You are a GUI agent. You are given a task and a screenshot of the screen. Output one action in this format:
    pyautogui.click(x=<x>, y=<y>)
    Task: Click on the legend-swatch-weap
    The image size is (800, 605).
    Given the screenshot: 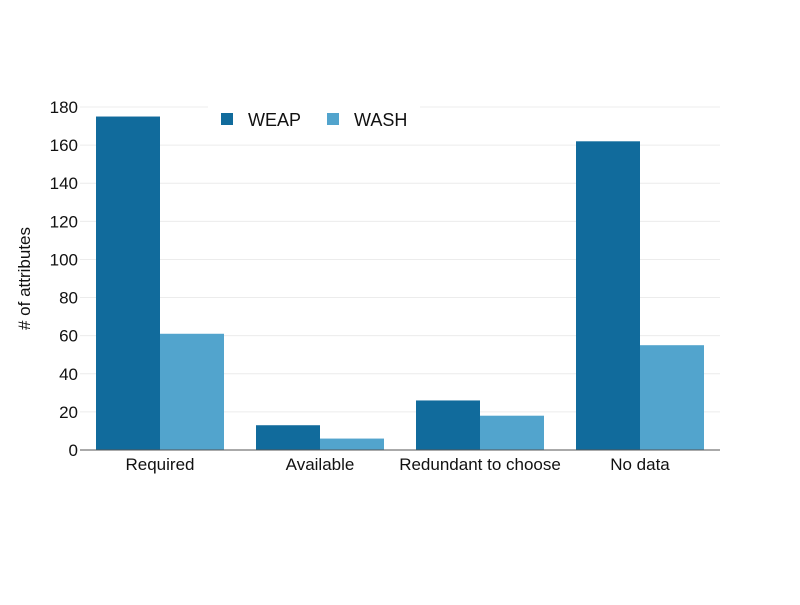 What is the action you would take?
    pyautogui.click(x=227, y=119)
    